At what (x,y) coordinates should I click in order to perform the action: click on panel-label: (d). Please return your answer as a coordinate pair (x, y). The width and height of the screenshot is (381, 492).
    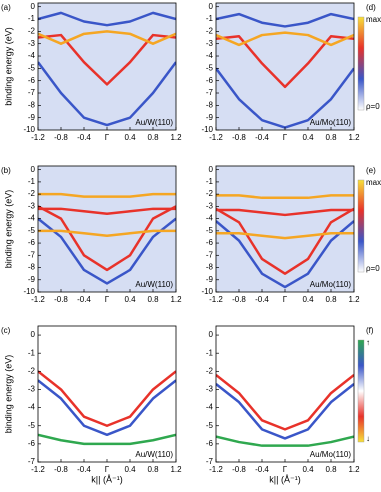
    Looking at the image, I should click on (371, 7).